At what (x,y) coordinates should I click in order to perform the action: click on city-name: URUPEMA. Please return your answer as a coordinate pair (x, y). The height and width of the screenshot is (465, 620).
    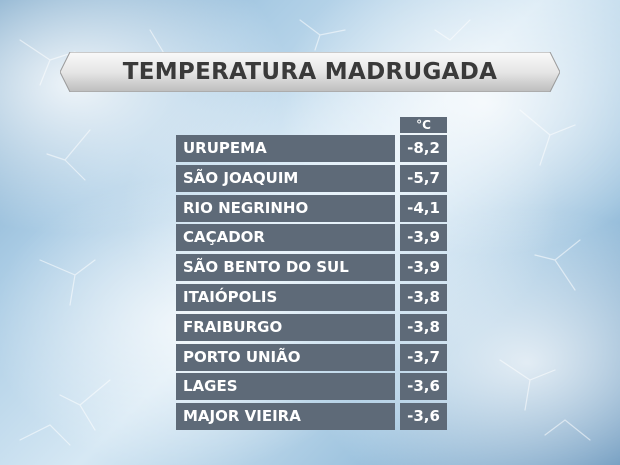
    Looking at the image, I should click on (285, 148).